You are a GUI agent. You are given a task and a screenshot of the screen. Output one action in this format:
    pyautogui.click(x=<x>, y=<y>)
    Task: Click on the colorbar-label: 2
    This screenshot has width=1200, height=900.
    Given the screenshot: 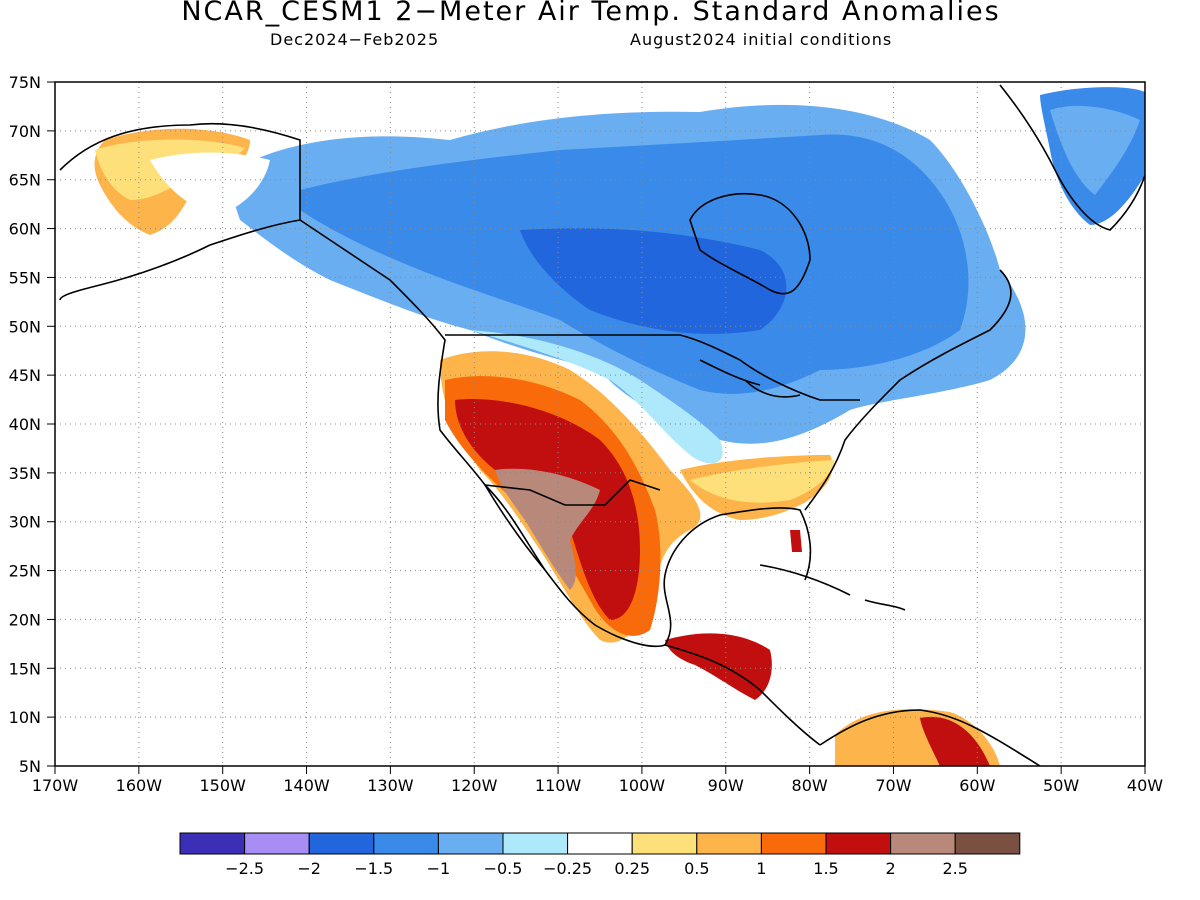 What is the action you would take?
    pyautogui.click(x=891, y=868)
    